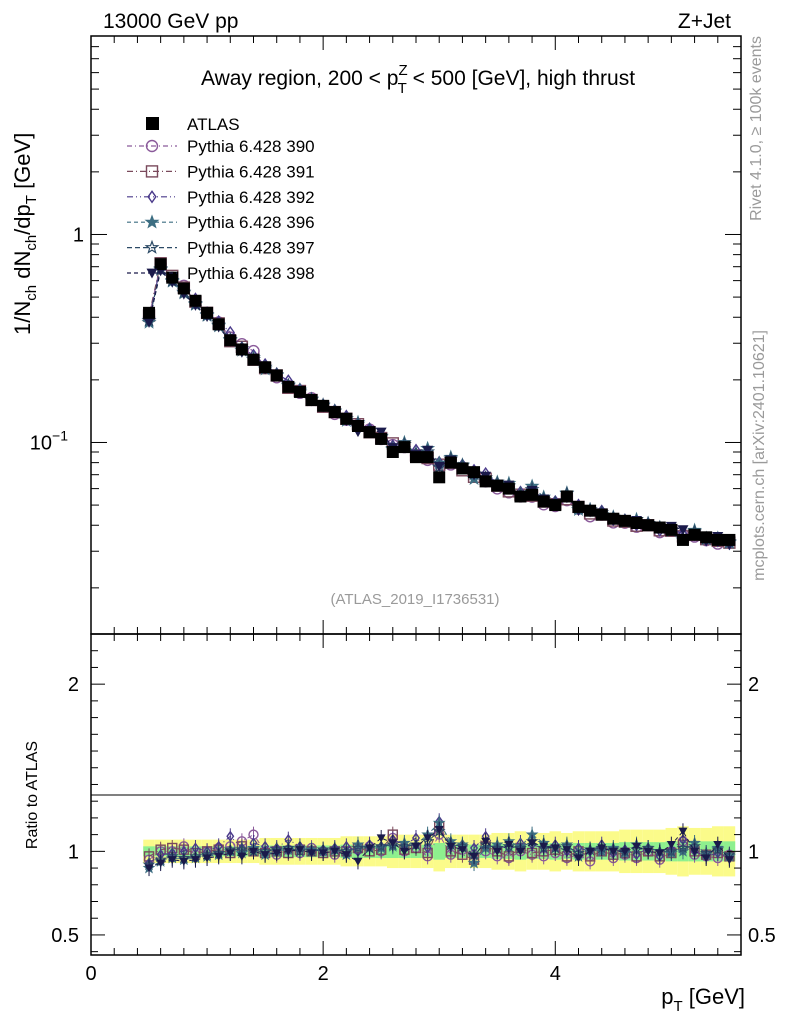 This screenshot has width=786, height=1024. What do you see at coordinates (25, 234) in the screenshot?
I see `y-axis-label: 1/Nch dNch/dpT [GeV]` at bounding box center [25, 234].